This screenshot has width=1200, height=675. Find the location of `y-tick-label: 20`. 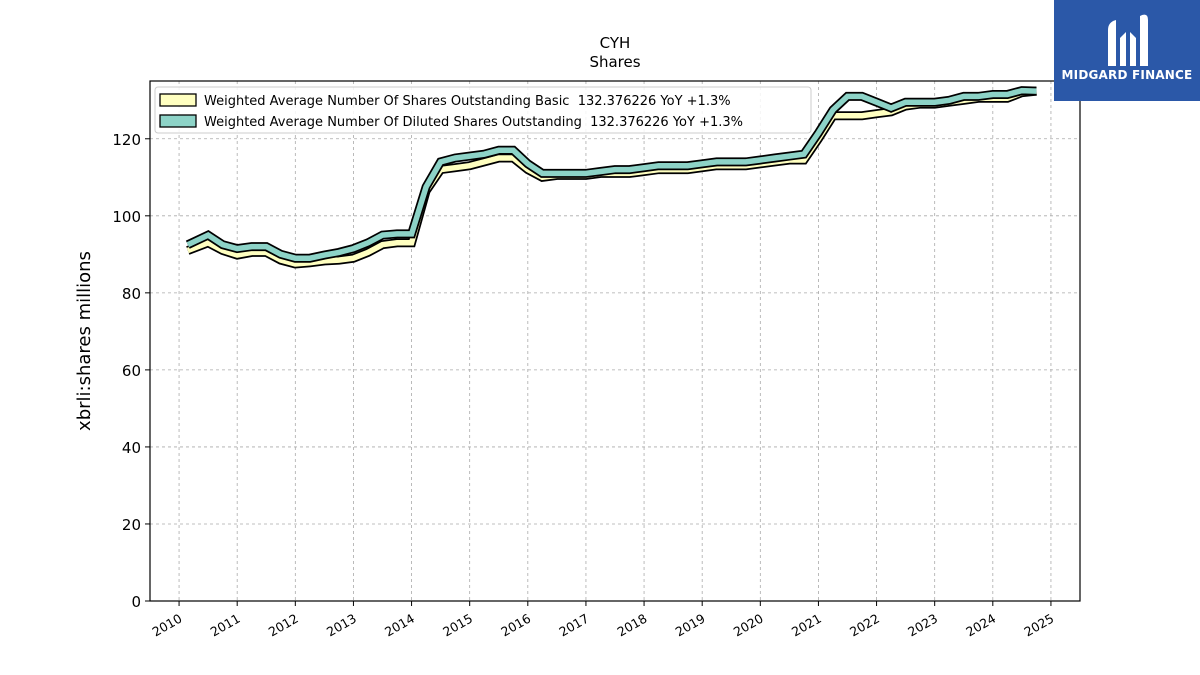

y-tick-label: 20 is located at coordinates (131, 525).